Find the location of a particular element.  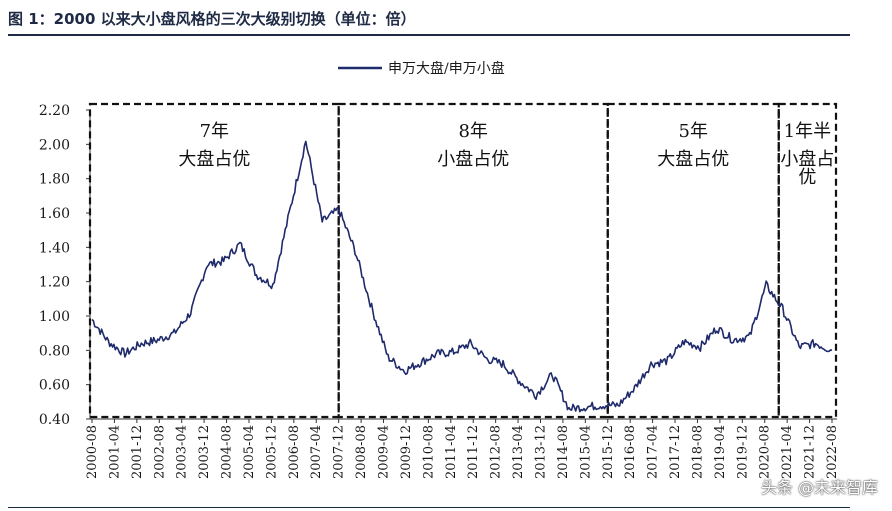

x-tick-label: 2015-12 is located at coordinates (608, 452).